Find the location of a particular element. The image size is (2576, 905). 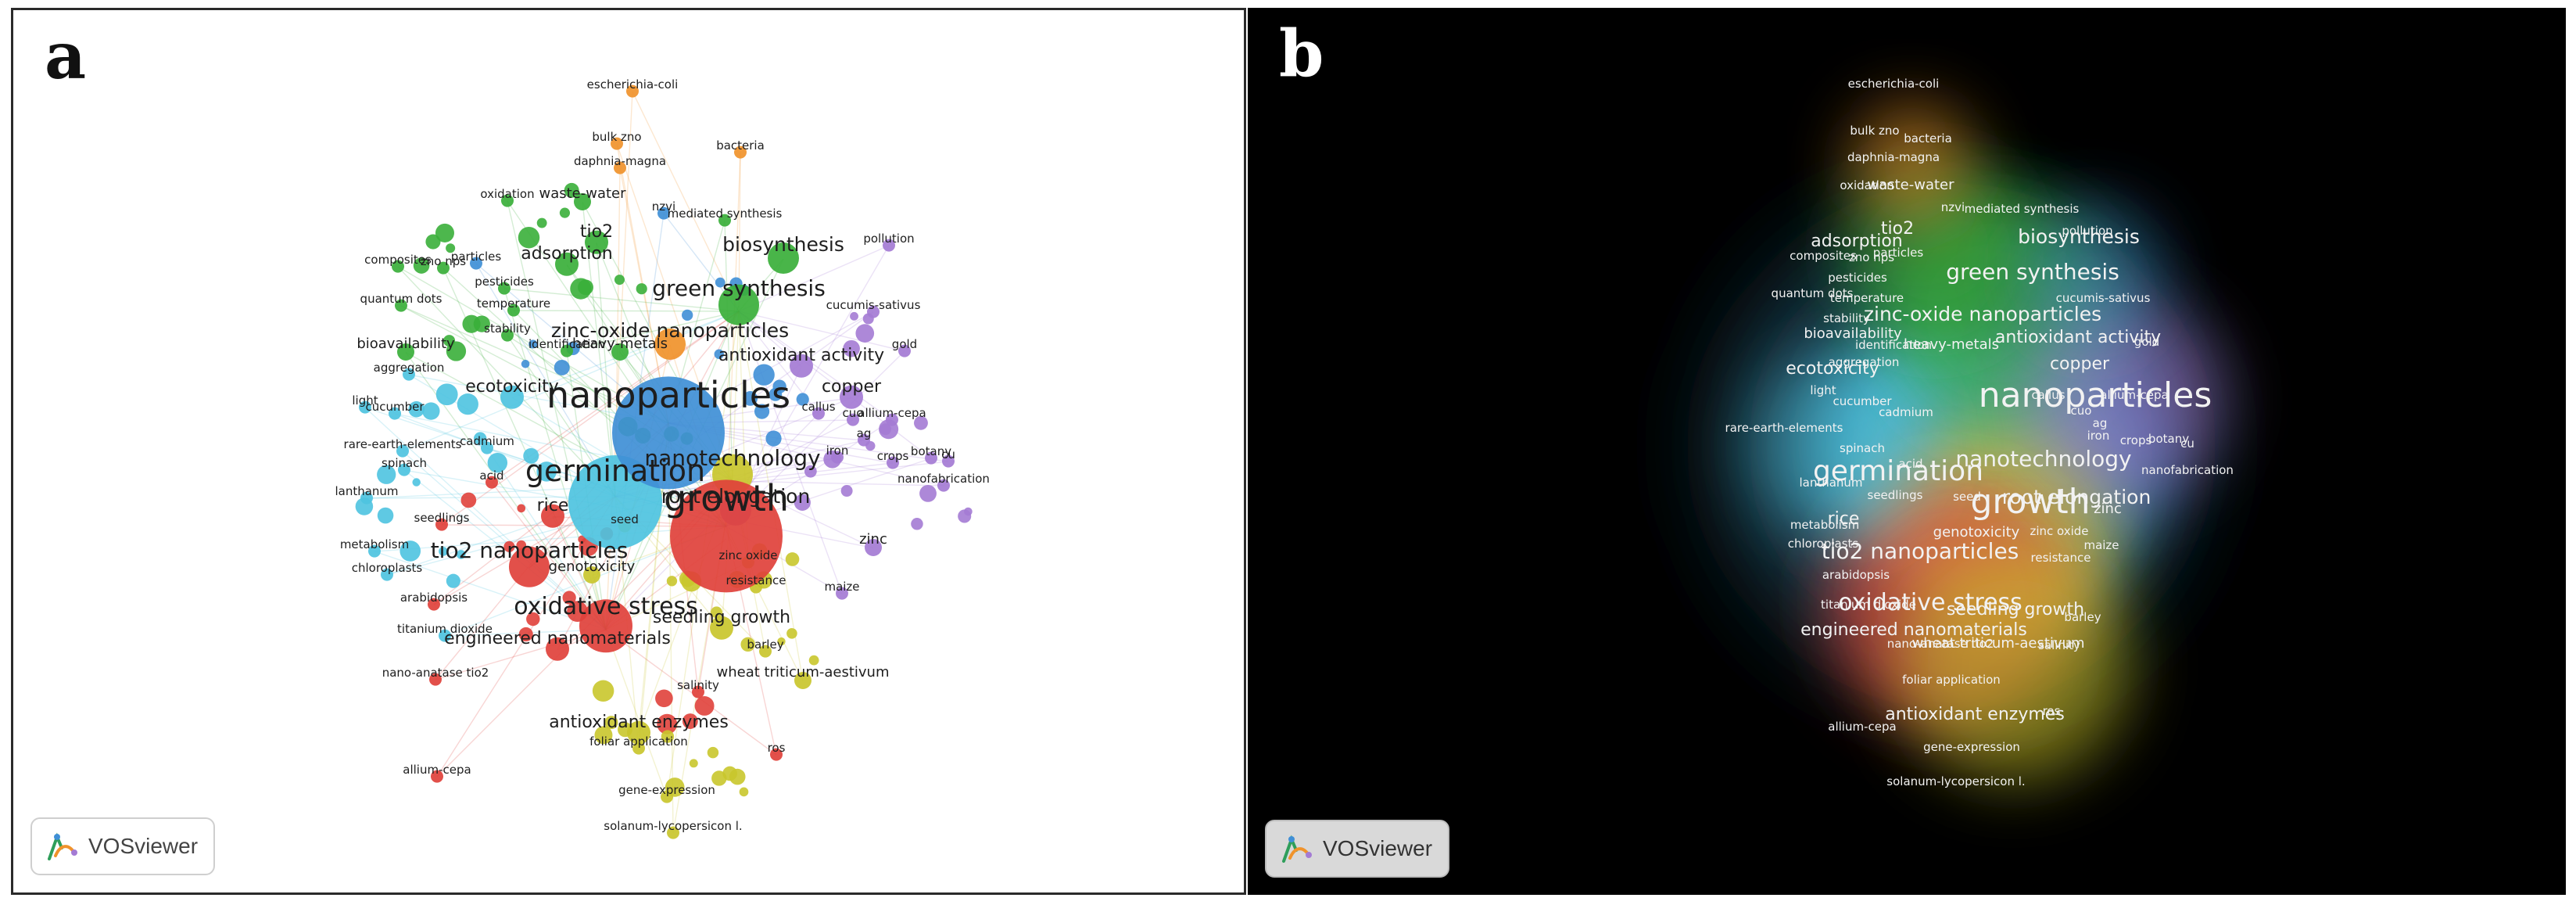

keyword-node-genotoxicity is located at coordinates (591, 575).